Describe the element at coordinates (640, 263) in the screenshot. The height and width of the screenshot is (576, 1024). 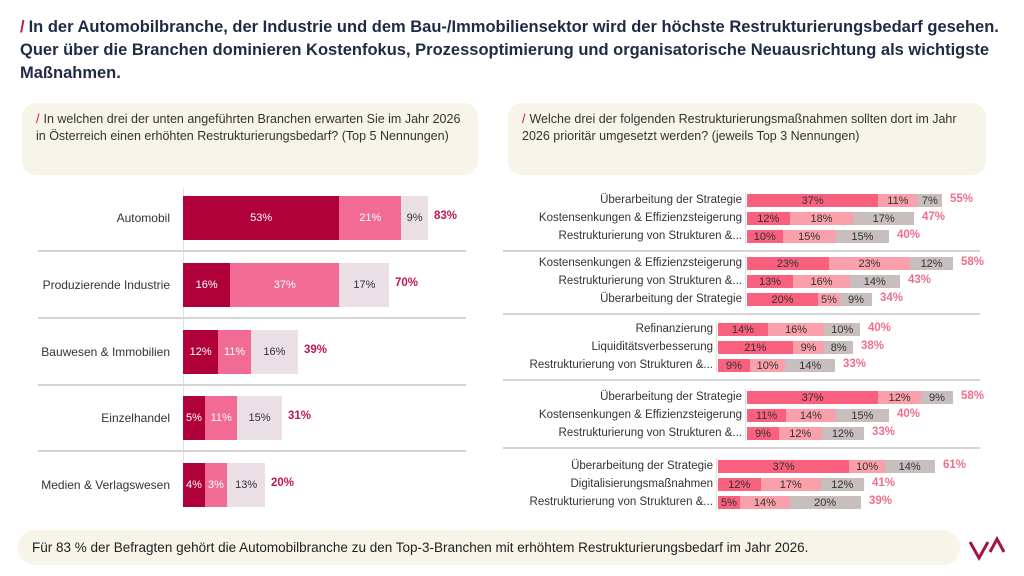
I see `category-label: Kostensenkungen & Effizienzsteigerung` at that location.